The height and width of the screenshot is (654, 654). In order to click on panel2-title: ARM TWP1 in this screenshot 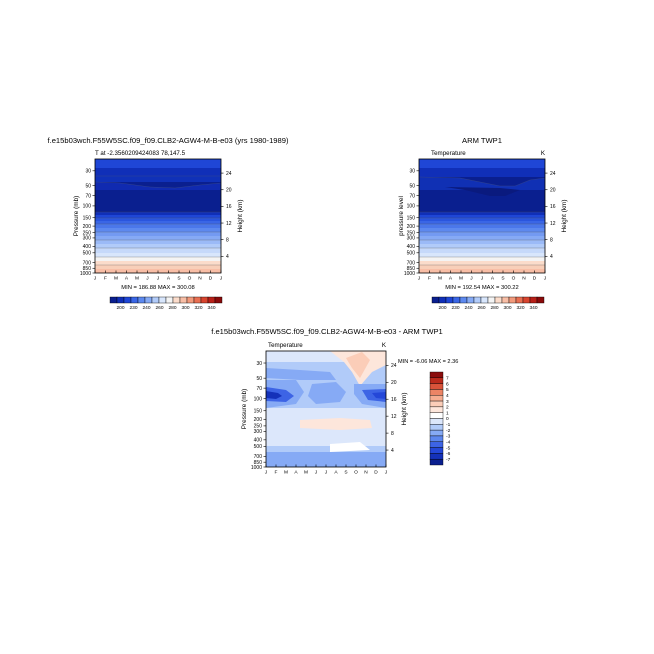, I will do `click(482, 140)`.